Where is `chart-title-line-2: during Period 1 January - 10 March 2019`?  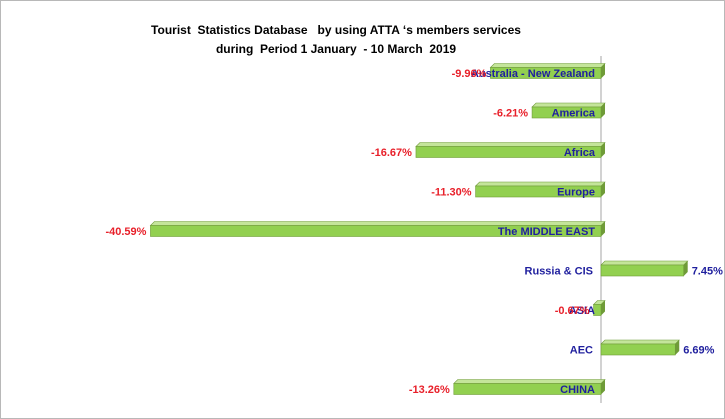 chart-title-line-2: during Period 1 January - 10 March 2019 is located at coordinates (336, 49).